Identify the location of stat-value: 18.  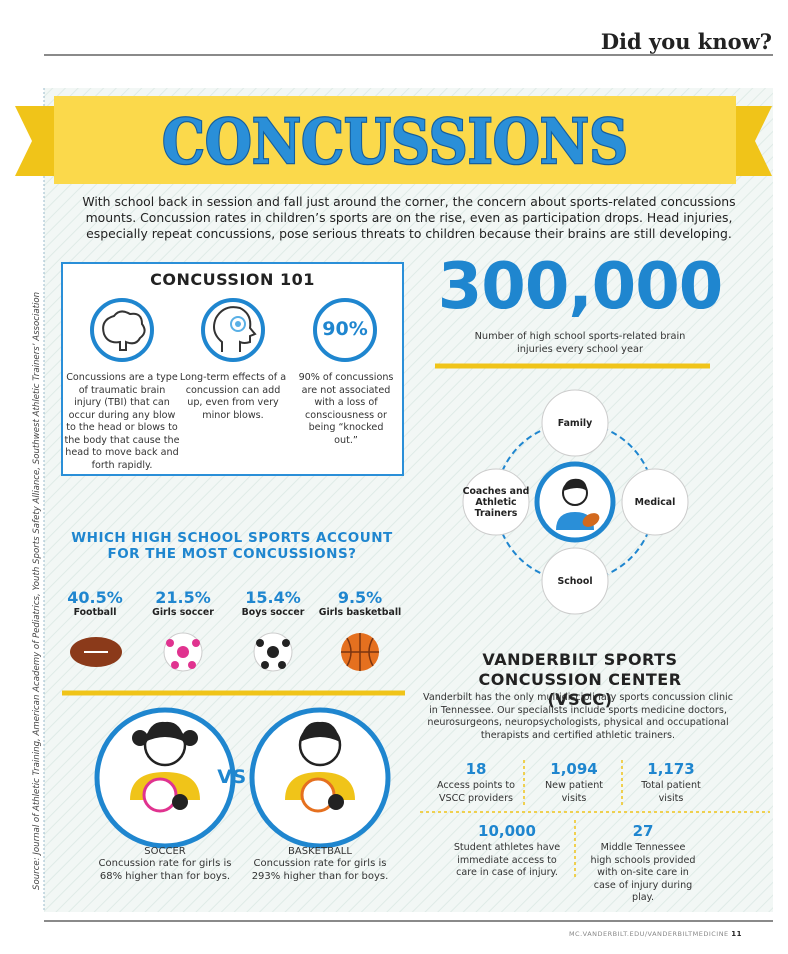
(476, 769).